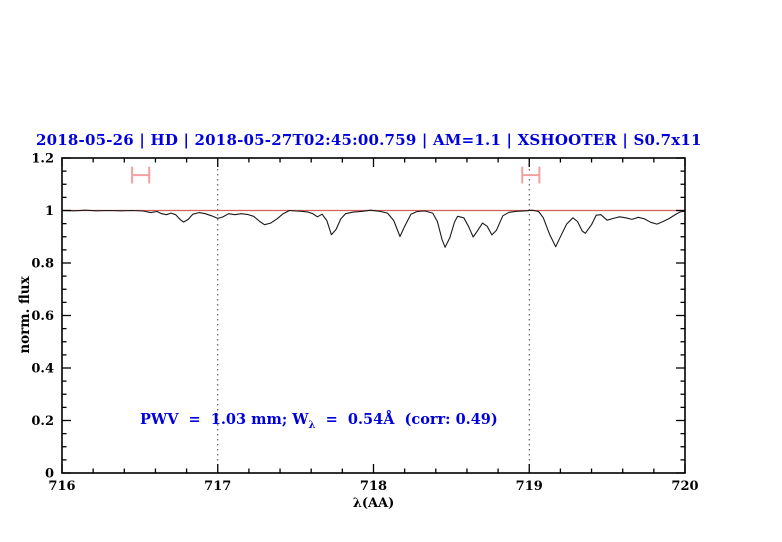  What do you see at coordinates (312, 425) in the screenshot?
I see `annotation-subscript: λ` at bounding box center [312, 425].